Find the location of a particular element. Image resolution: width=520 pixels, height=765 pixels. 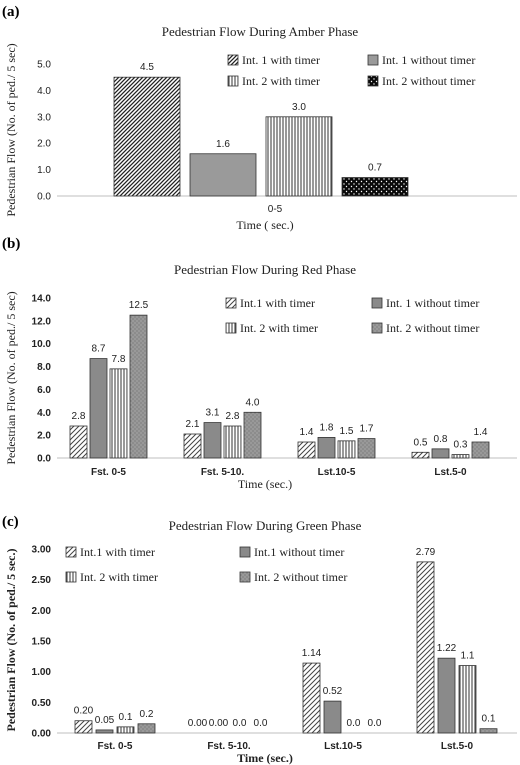

data-label: 4.0 is located at coordinates (253, 402).